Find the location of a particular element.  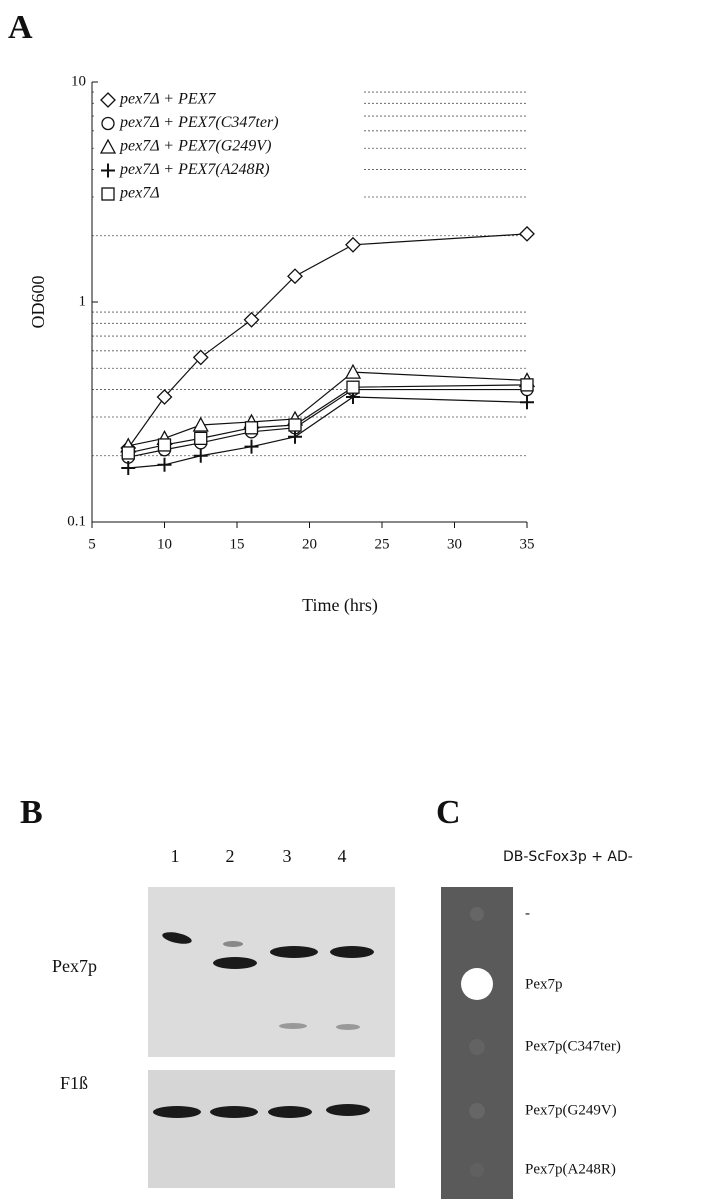

x-tick-label: 5 is located at coordinates (92, 544).